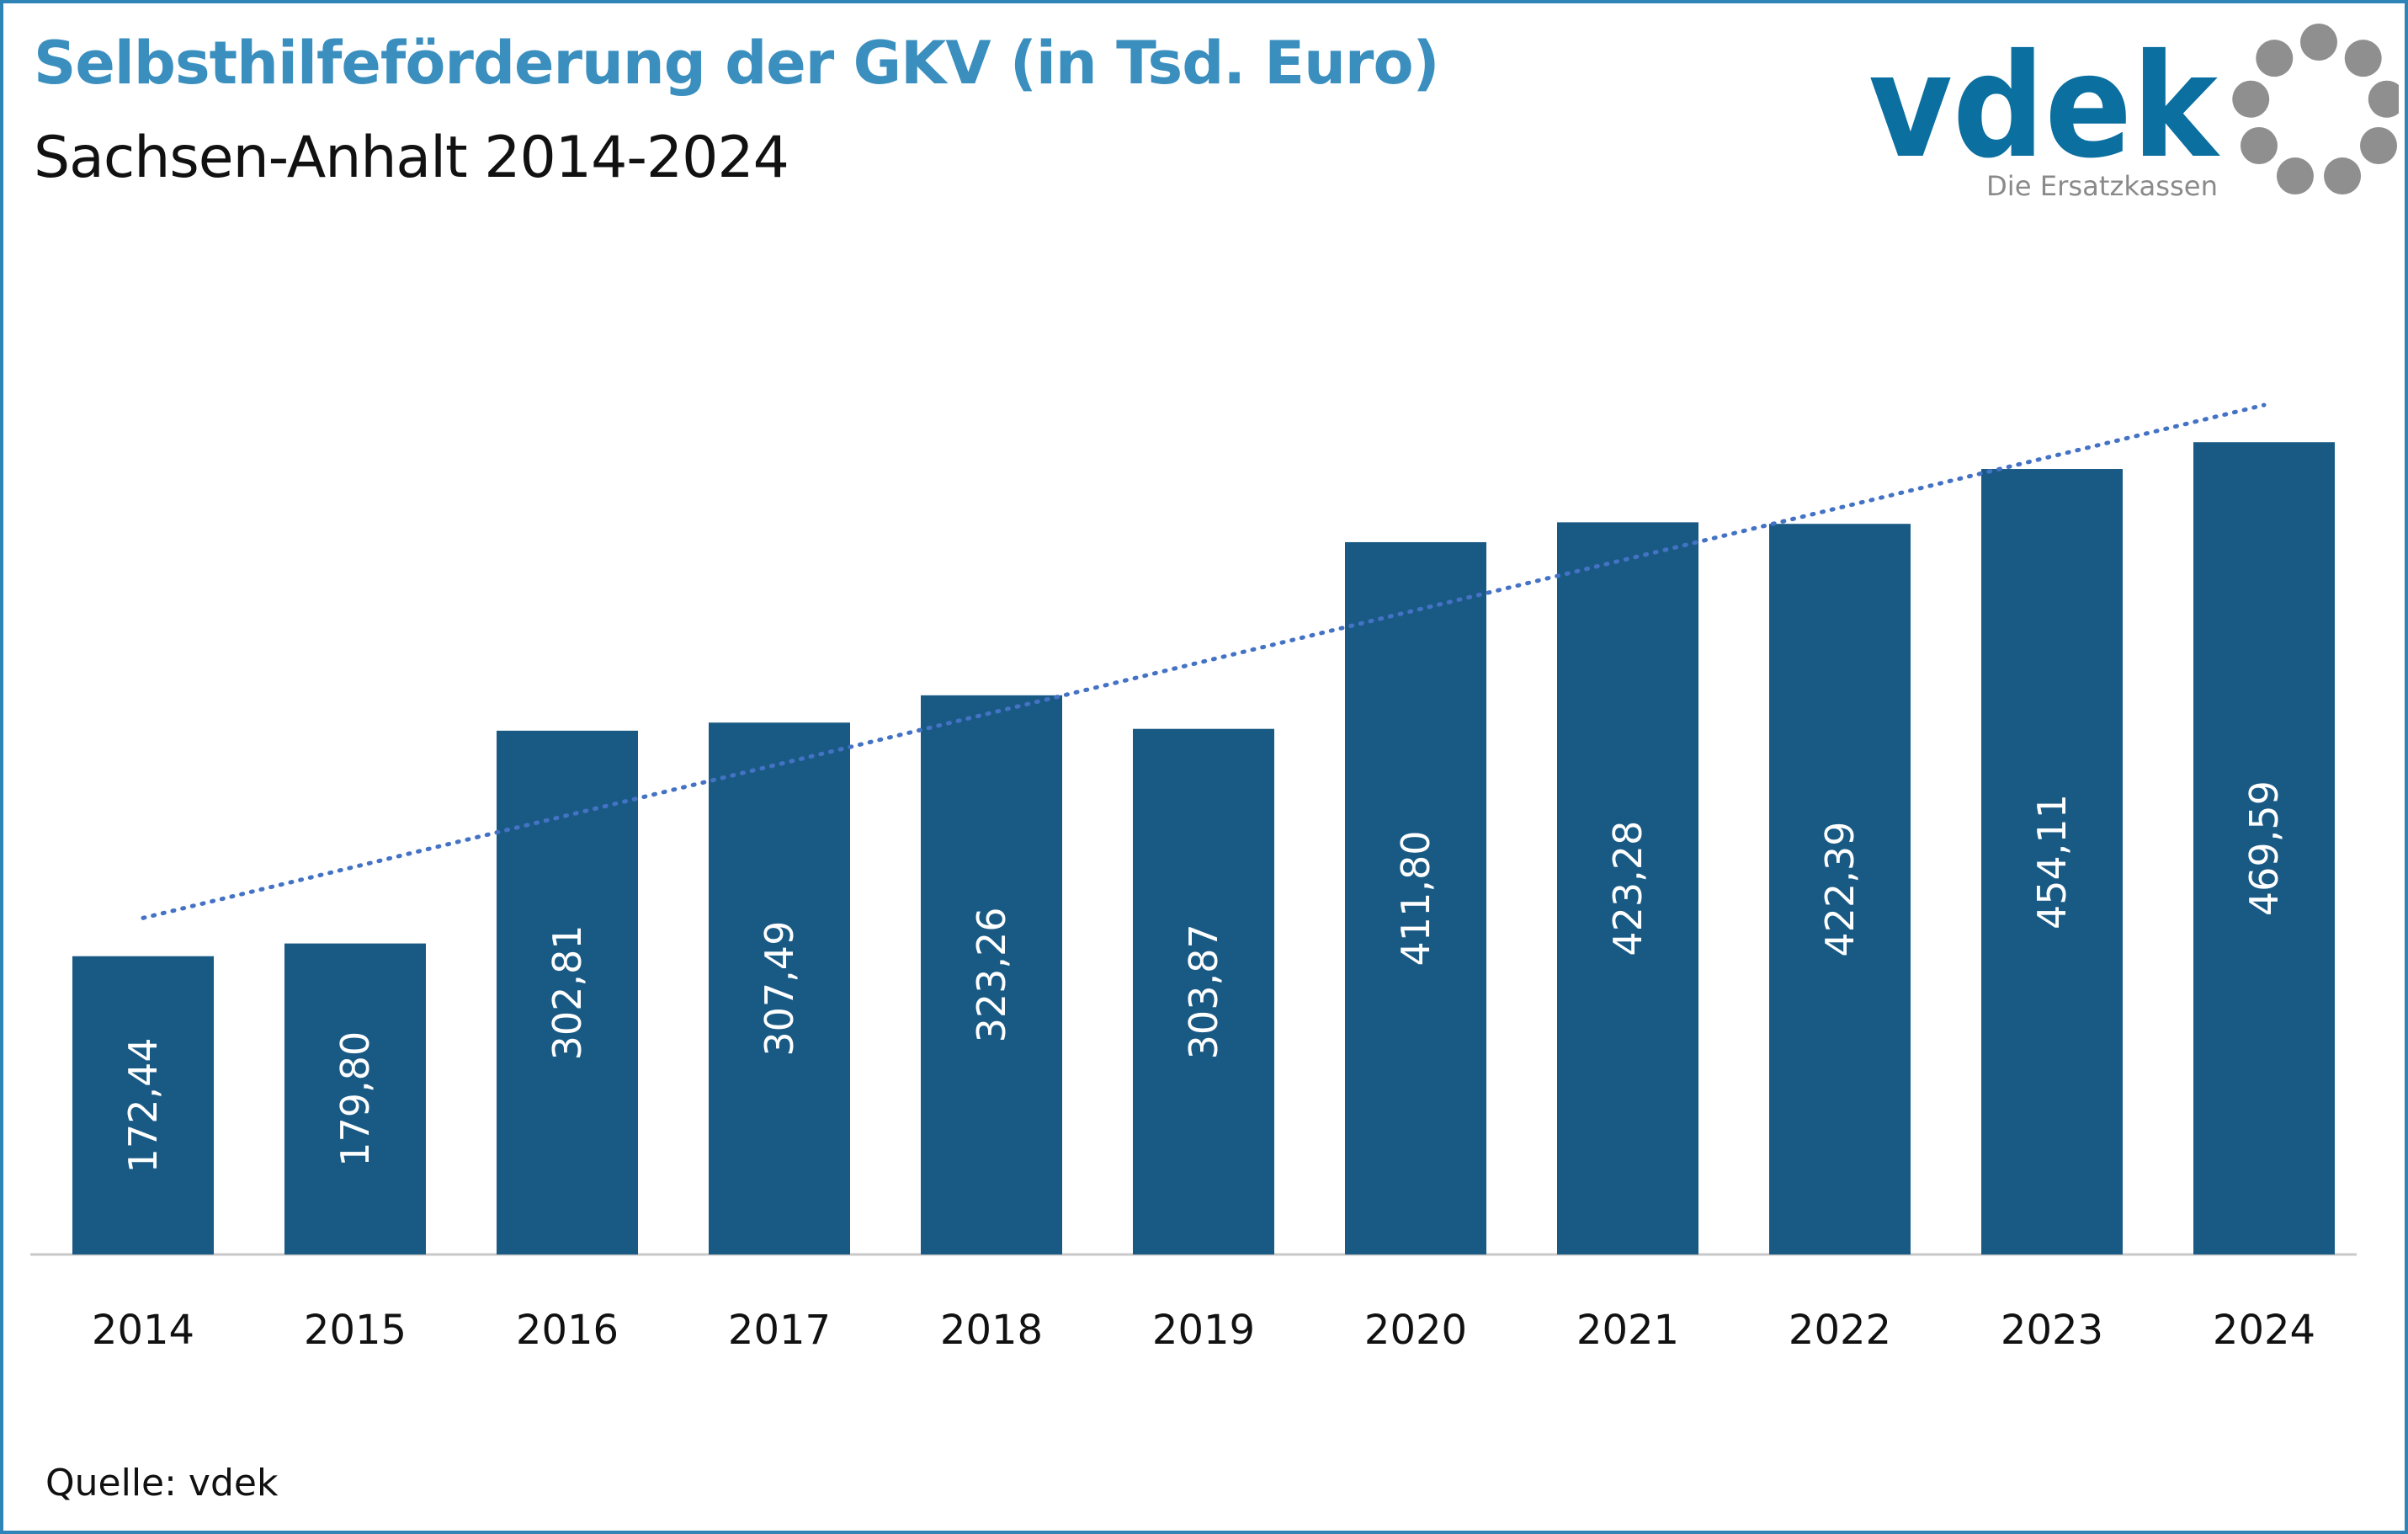  I want to click on vdek-logo: vdek Die Ersatzkassen, so click(2133, 113).